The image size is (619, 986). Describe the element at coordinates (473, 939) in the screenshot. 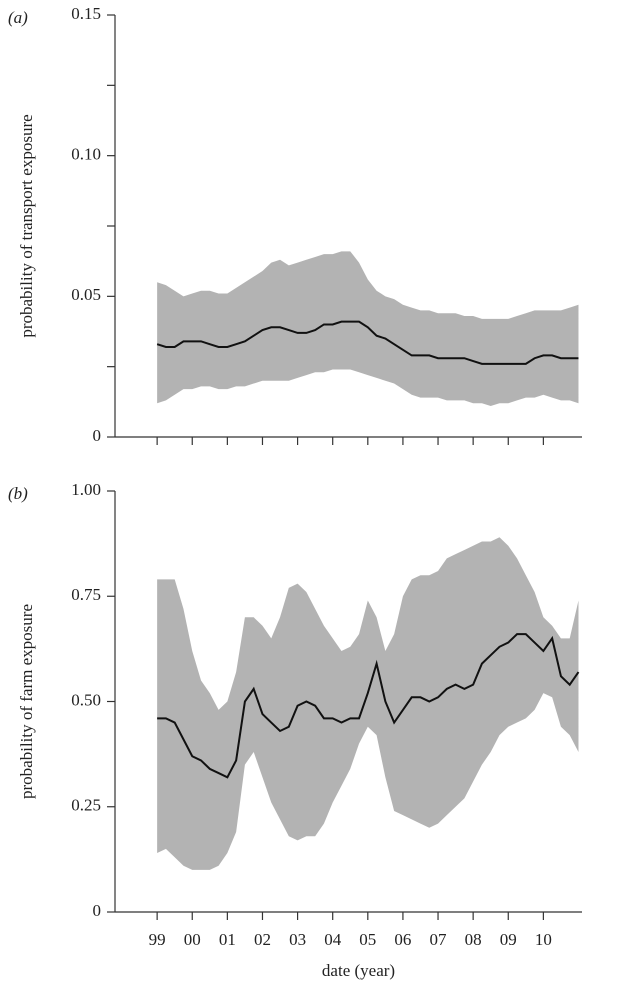

I see `x-tick-label: 08` at that location.